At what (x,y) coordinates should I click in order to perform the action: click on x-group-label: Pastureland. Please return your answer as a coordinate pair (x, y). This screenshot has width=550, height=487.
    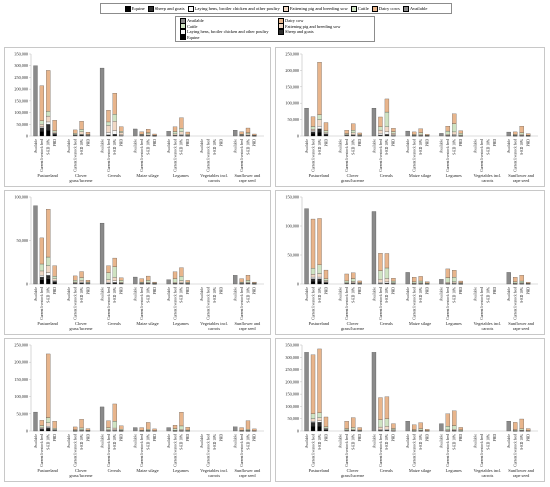
    Looking at the image, I should click on (47, 323).